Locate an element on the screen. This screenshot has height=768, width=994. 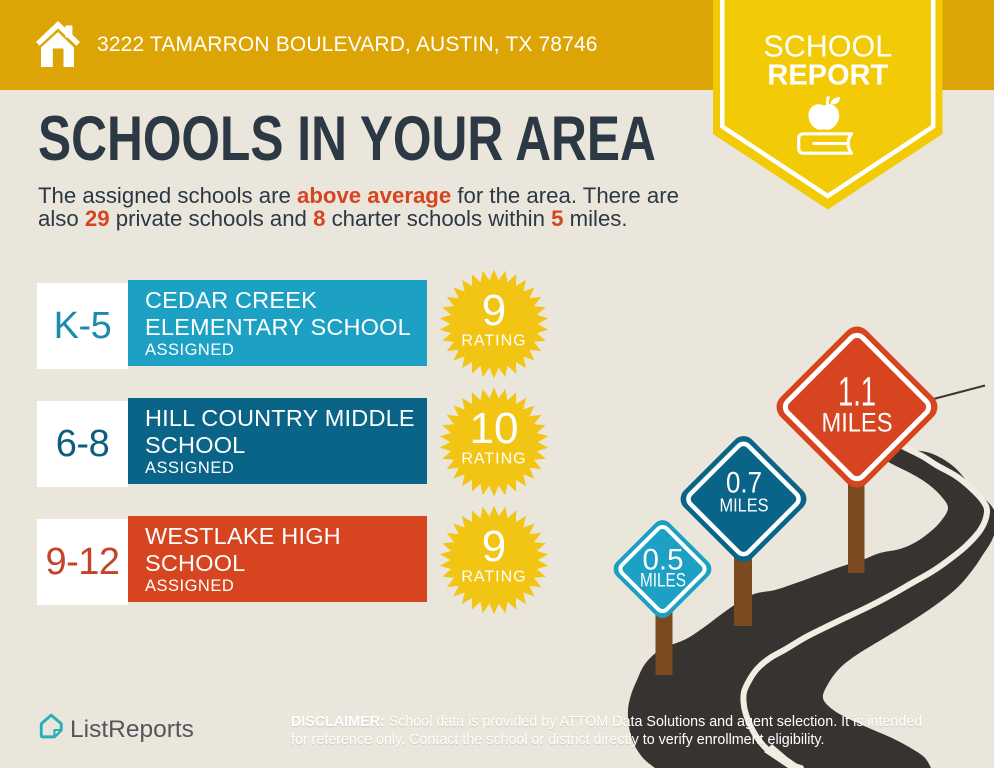
svg-text: SCHOOL is located at coordinates (827, 47).